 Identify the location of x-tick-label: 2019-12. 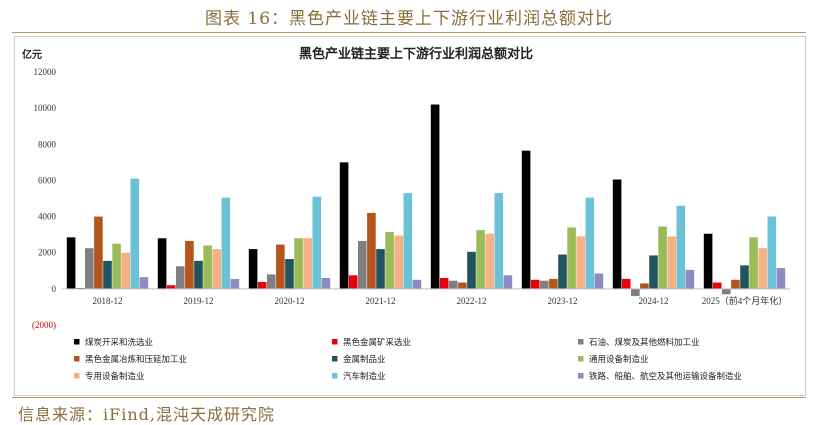
(199, 301).